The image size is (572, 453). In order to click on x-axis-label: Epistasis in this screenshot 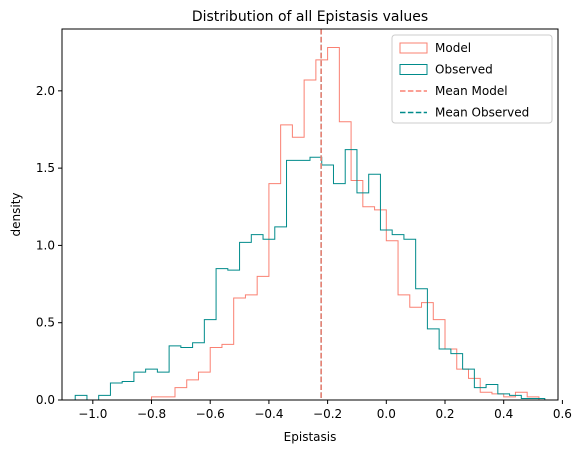, I will do `click(310, 437)`.